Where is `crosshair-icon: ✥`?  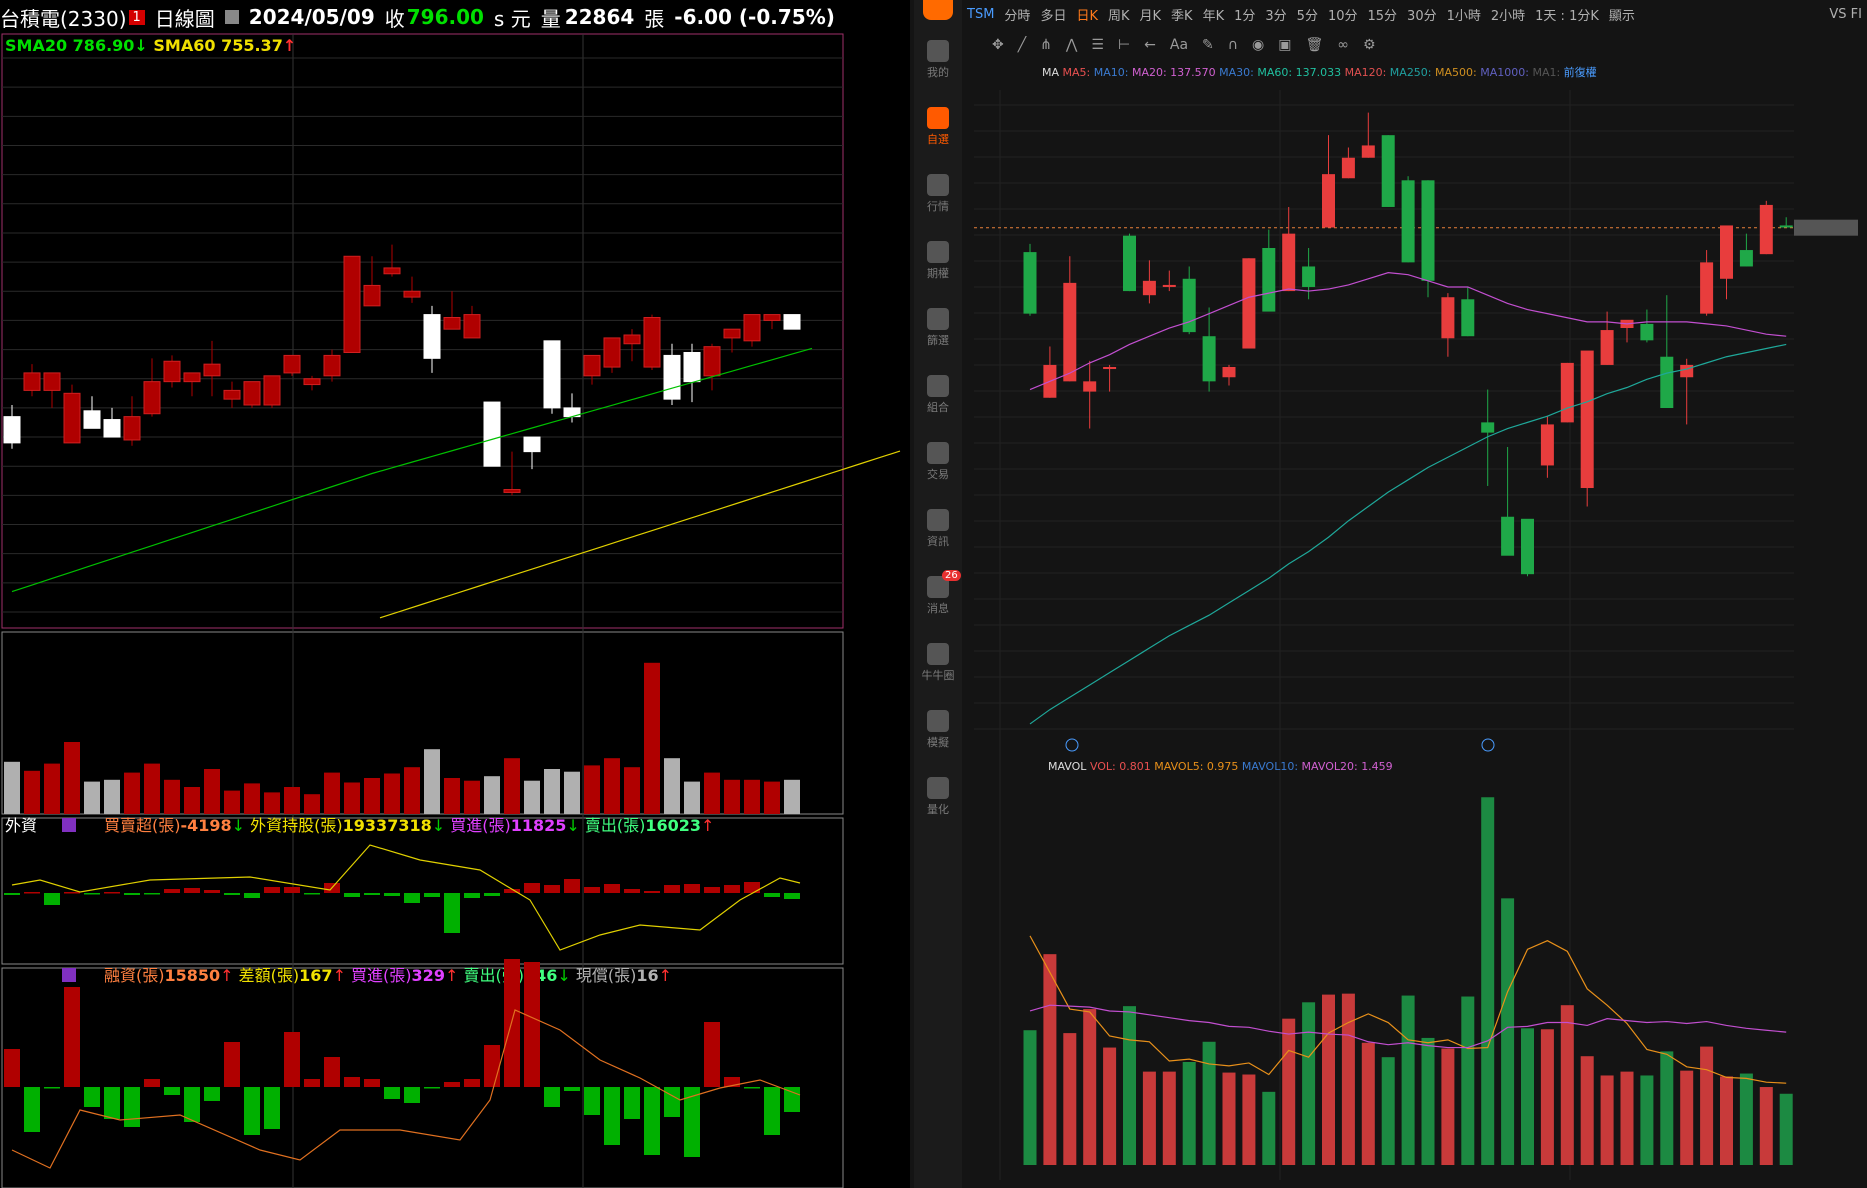
crosshair-icon: ✥ is located at coordinates (998, 45).